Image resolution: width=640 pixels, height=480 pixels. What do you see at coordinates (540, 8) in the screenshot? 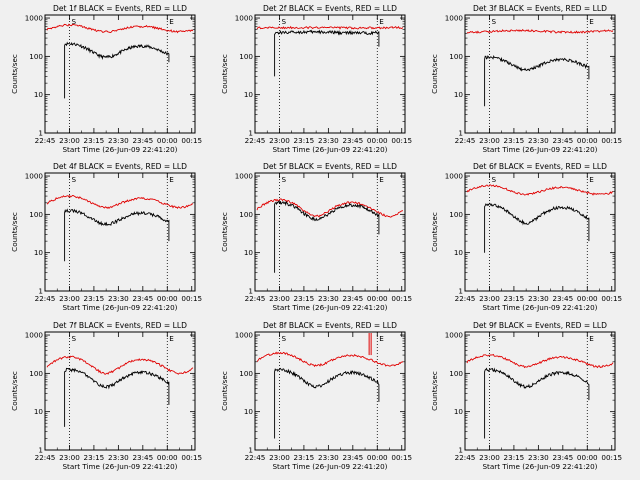
I see `chart-title: Det 3f BLACK = Events, RED = LLD` at bounding box center [540, 8].